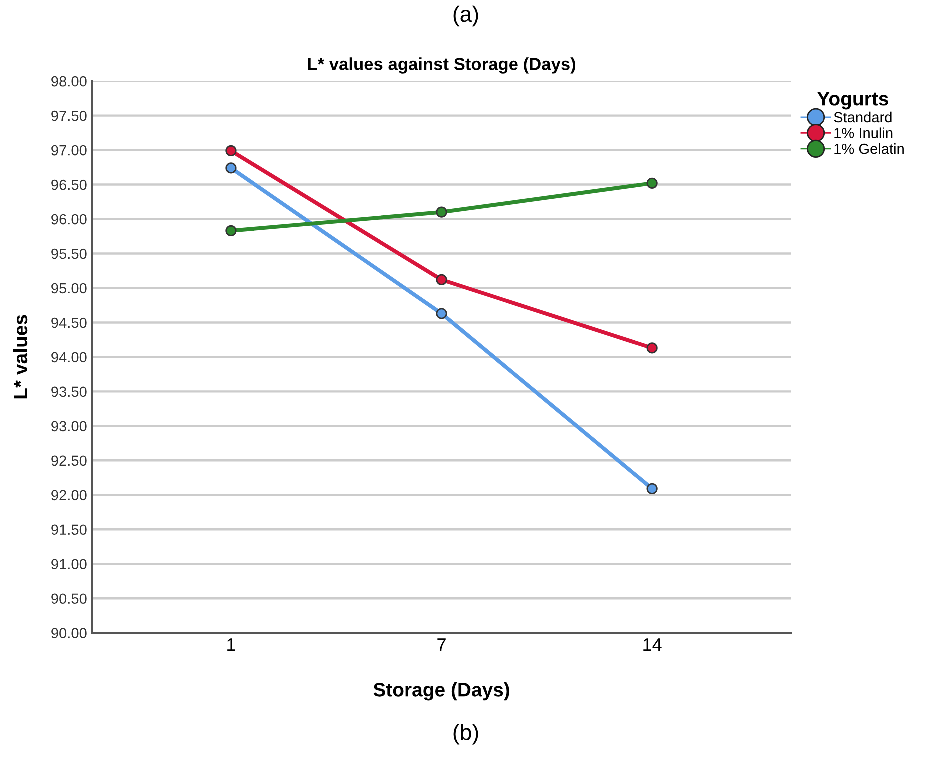  I want to click on y-tick-label: 92.50, so click(69, 461).